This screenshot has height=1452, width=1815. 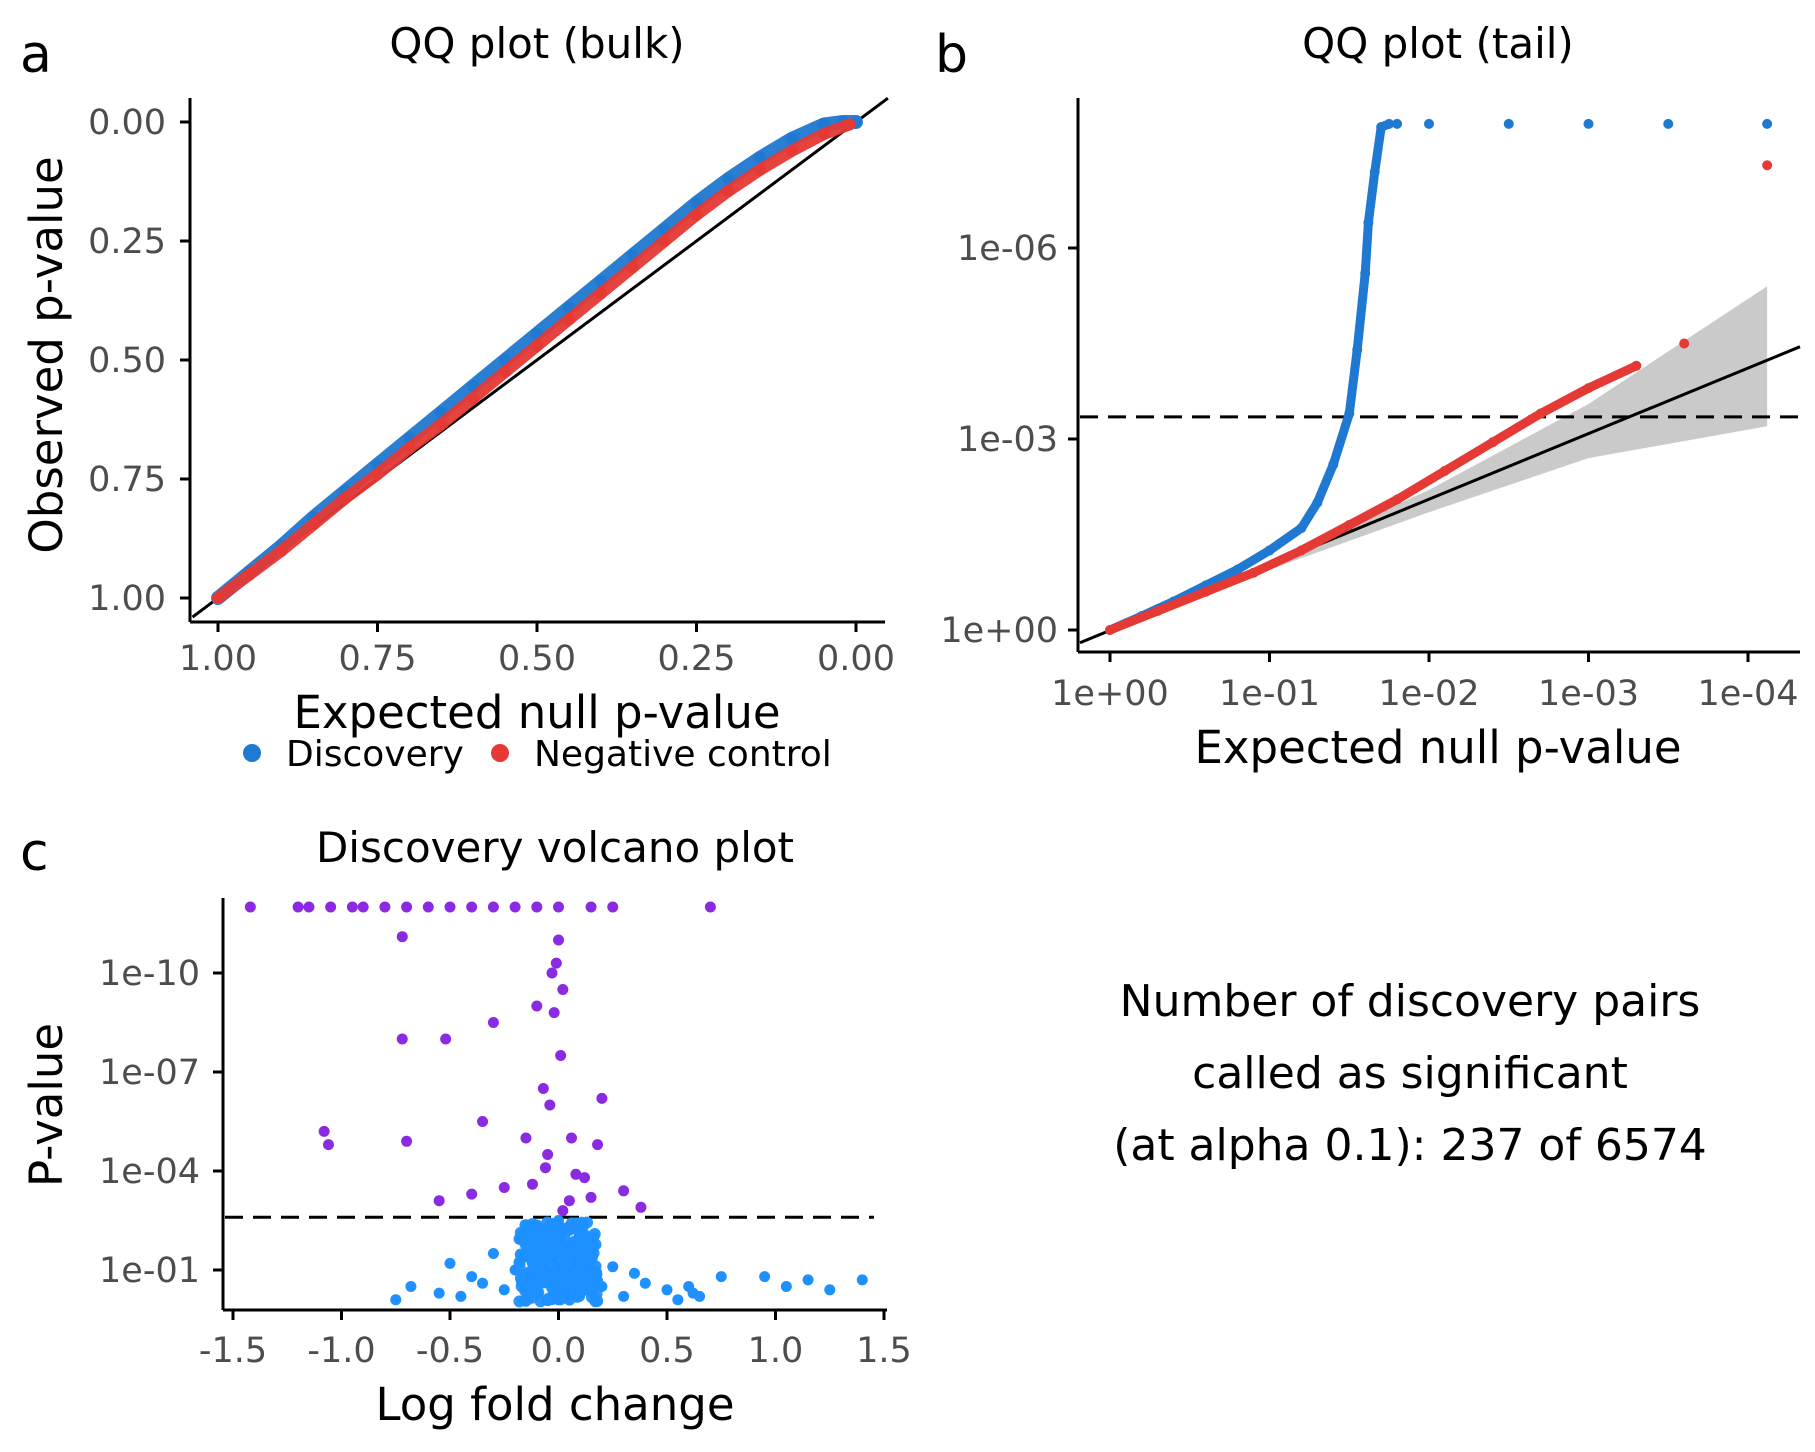 I want to click on qq-bulk-x-tick-label: 0.25, so click(x=697, y=659).